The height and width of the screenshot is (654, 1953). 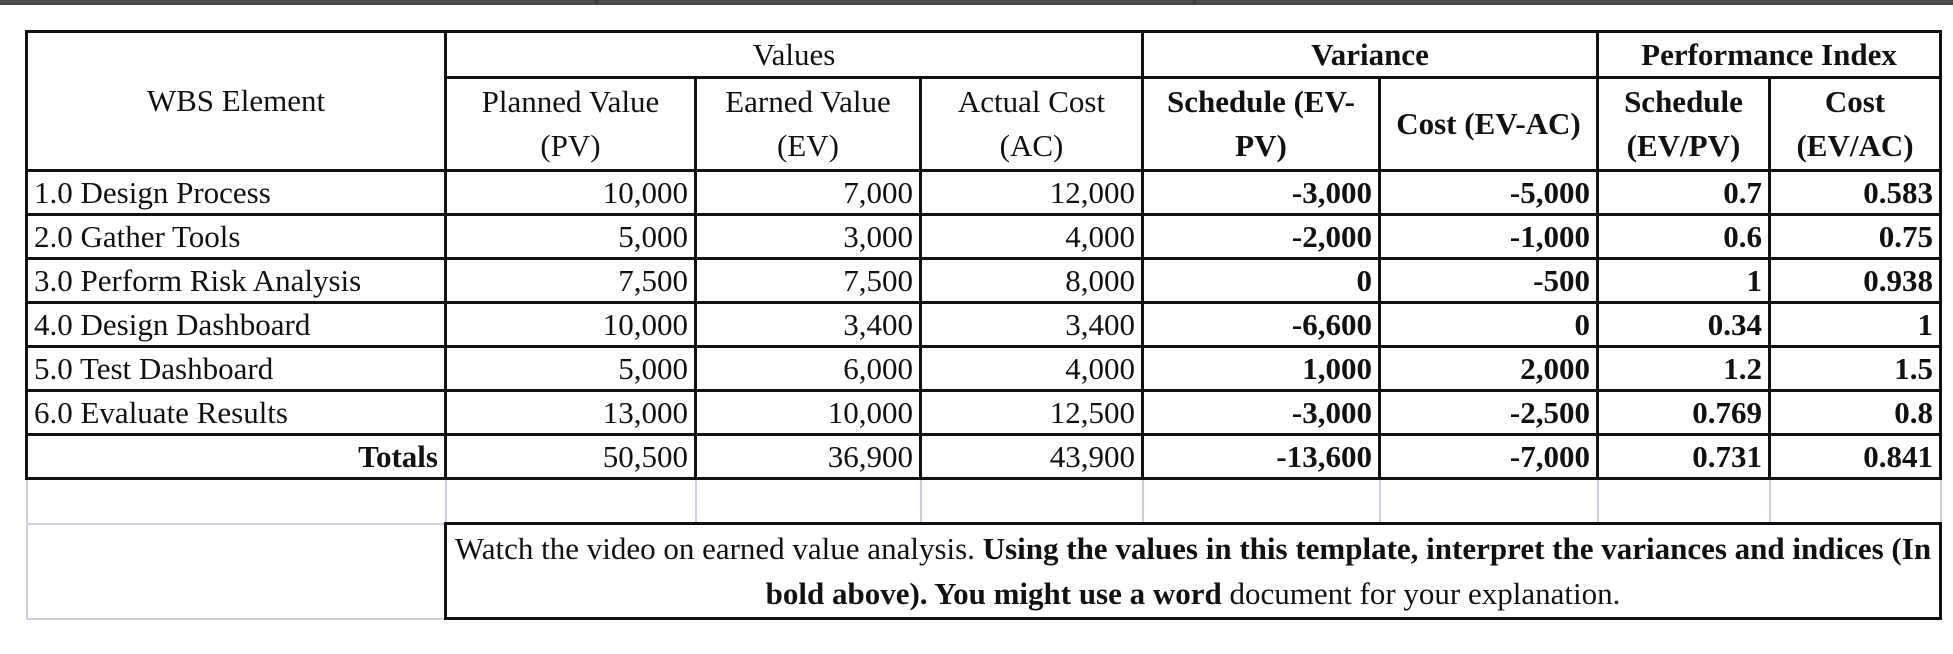 What do you see at coordinates (1683, 280) in the screenshot?
I see `spi-cell: 1` at bounding box center [1683, 280].